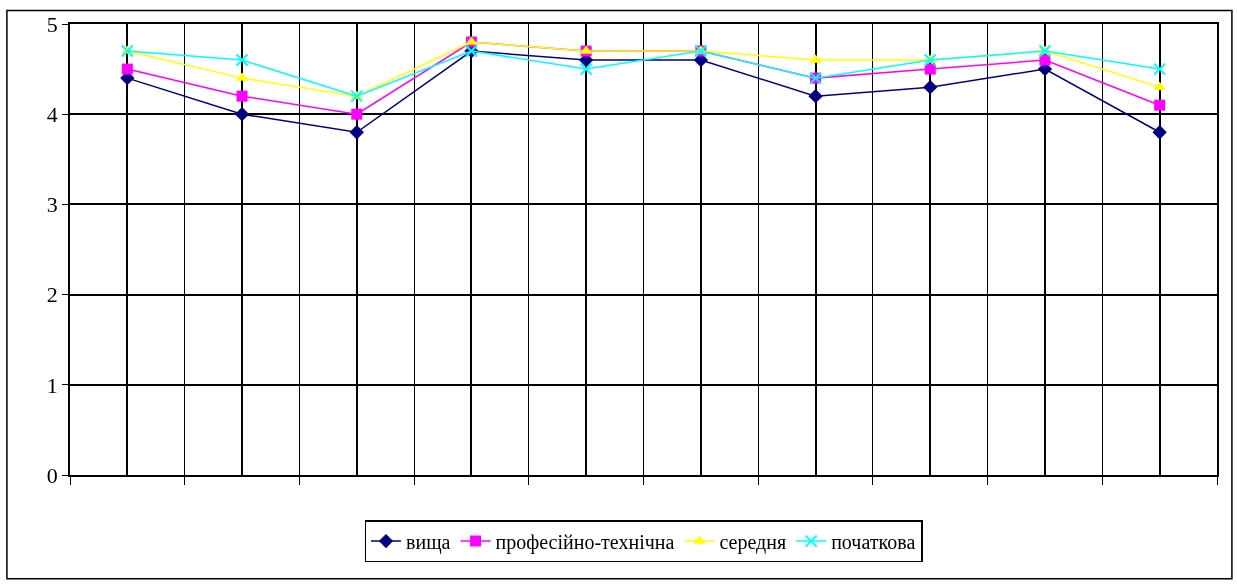 The height and width of the screenshot is (585, 1237). Describe the element at coordinates (873, 541) in the screenshot. I see `legend-label: початкова` at that location.